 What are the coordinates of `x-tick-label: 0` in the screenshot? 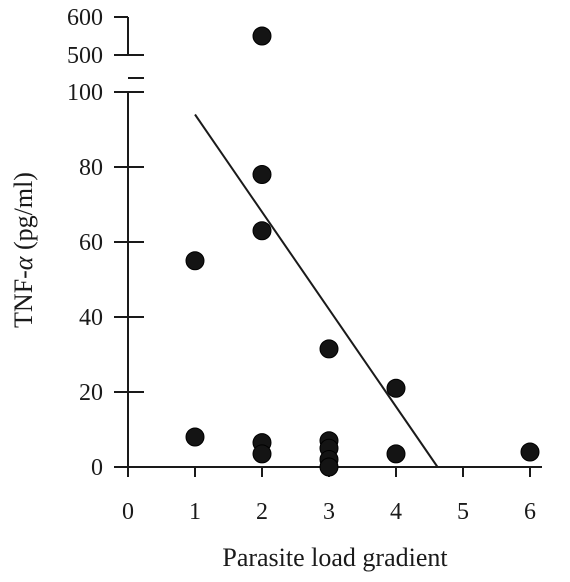 It's located at (128, 512).